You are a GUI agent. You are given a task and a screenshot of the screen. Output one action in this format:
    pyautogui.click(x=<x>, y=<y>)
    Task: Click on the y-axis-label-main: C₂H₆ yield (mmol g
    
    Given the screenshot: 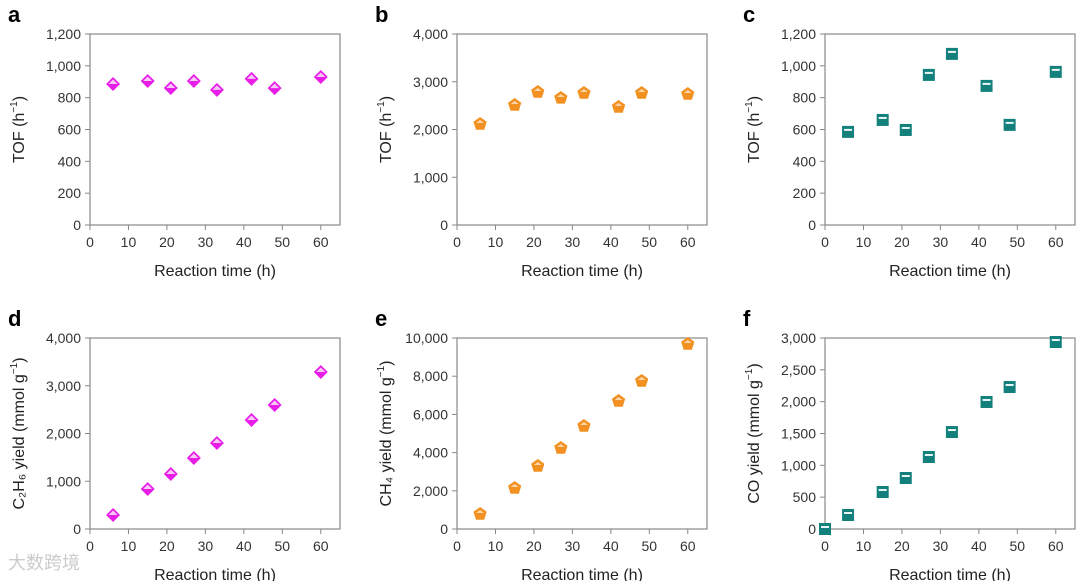 What is the action you would take?
    pyautogui.click(x=19, y=441)
    